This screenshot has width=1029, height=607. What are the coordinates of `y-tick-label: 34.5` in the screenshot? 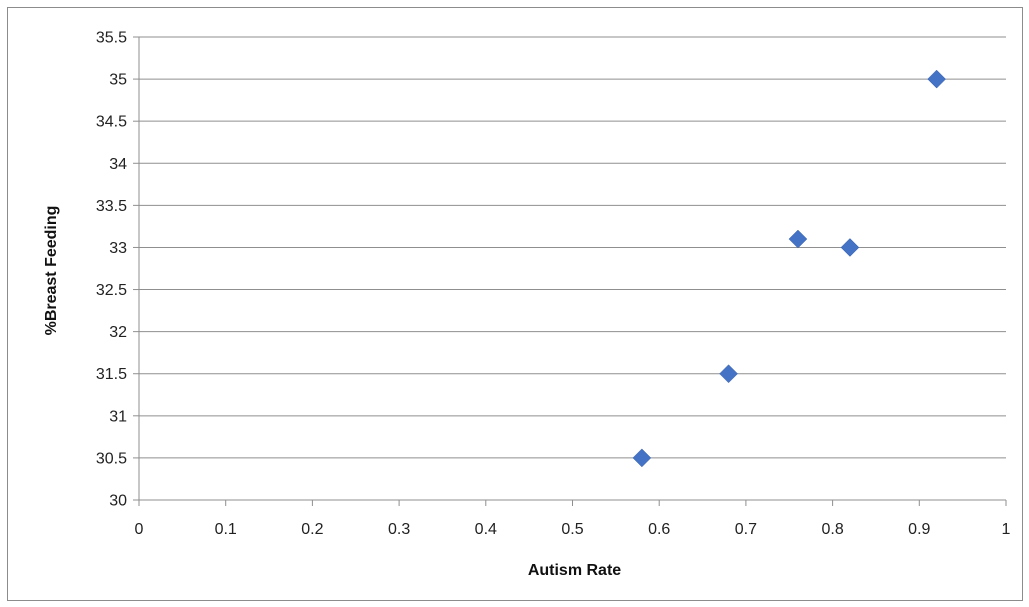 It's located at (111, 122).